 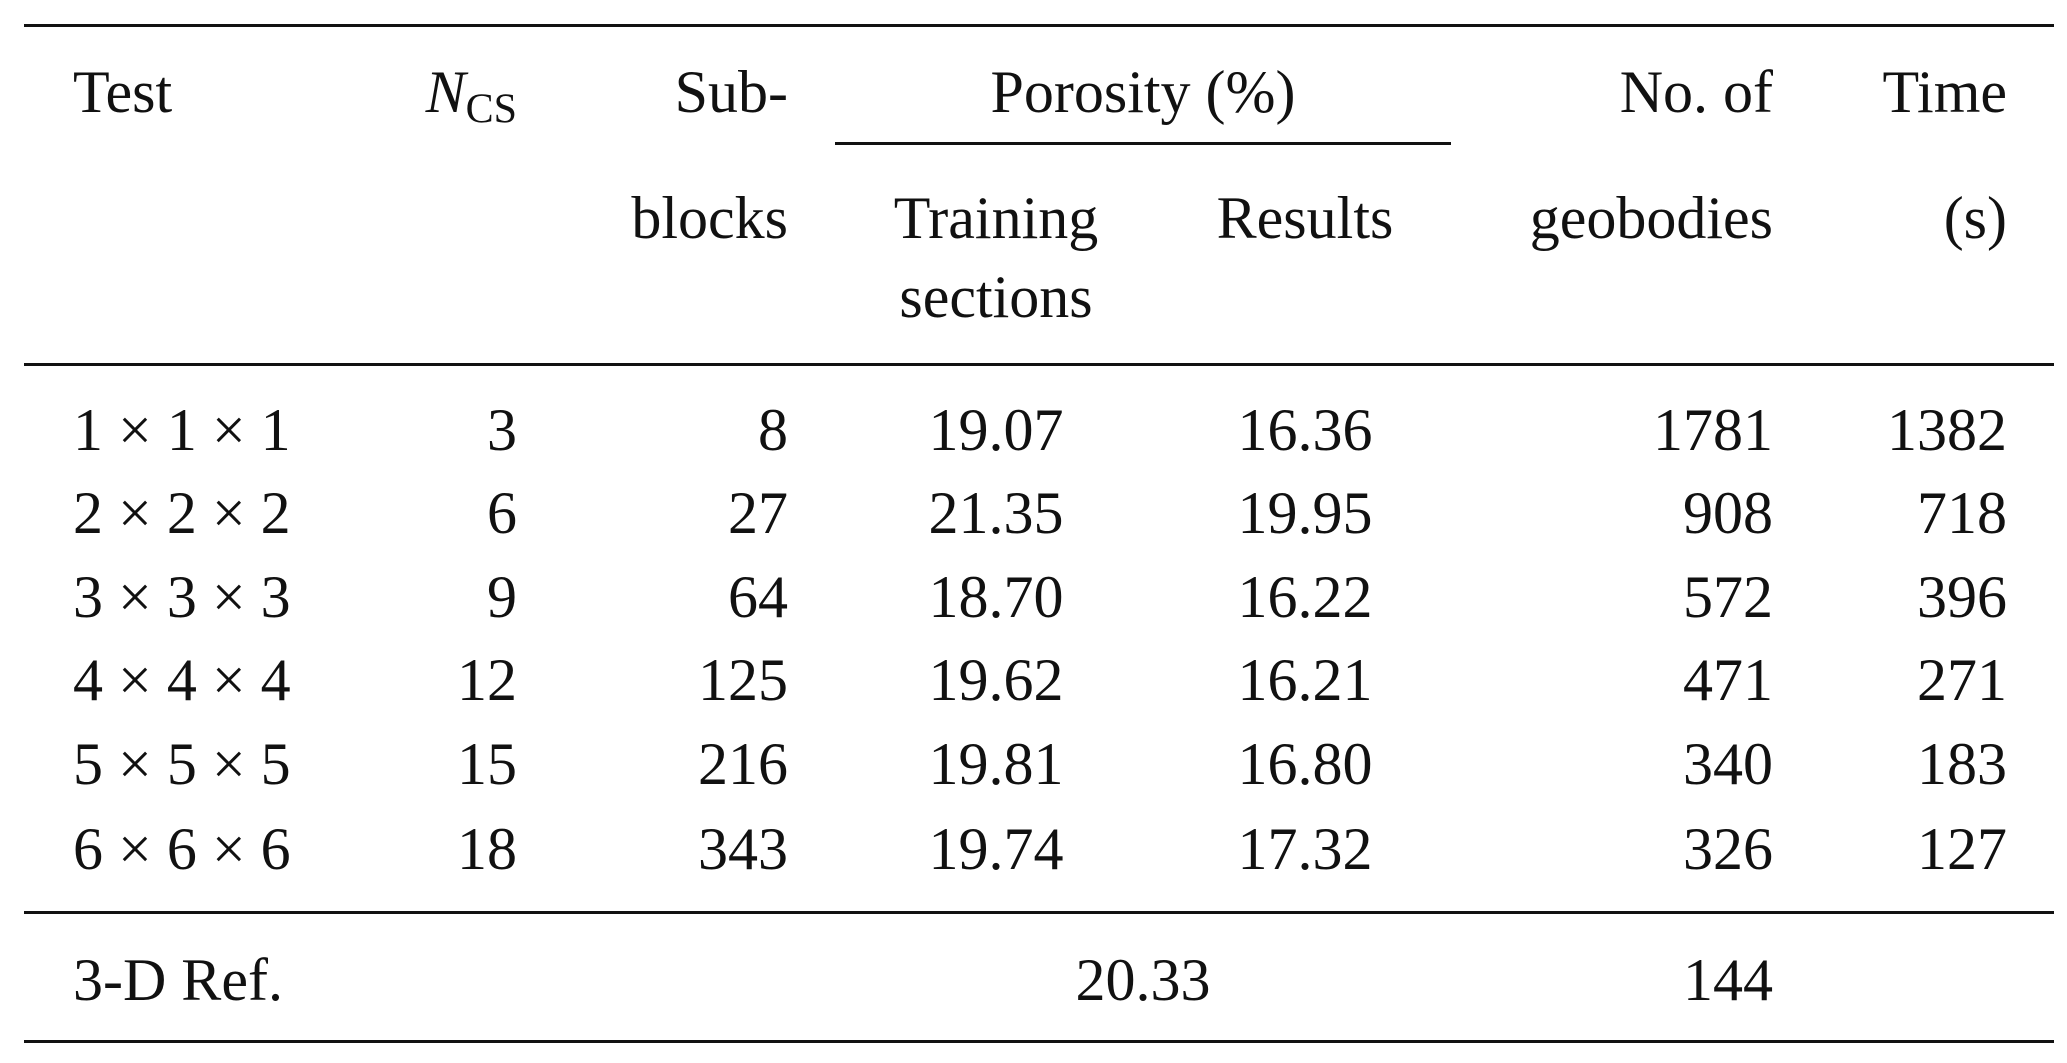 I want to click on cell-training: 21.35, so click(x=996, y=513).